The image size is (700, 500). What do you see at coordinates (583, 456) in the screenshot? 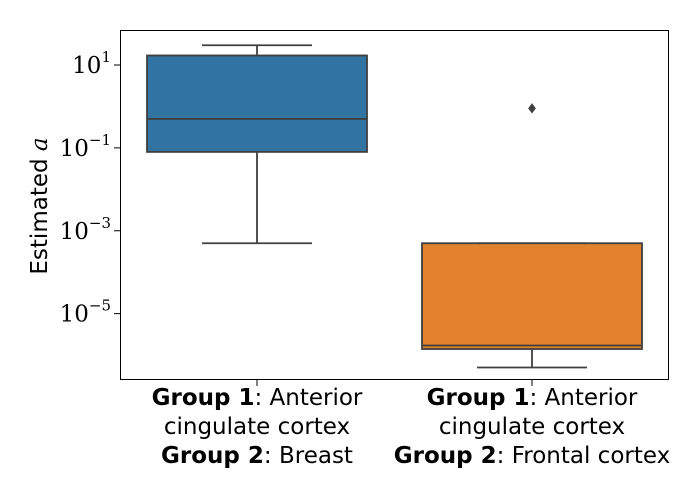
I see `group-description: : Frontal cortex` at bounding box center [583, 456].